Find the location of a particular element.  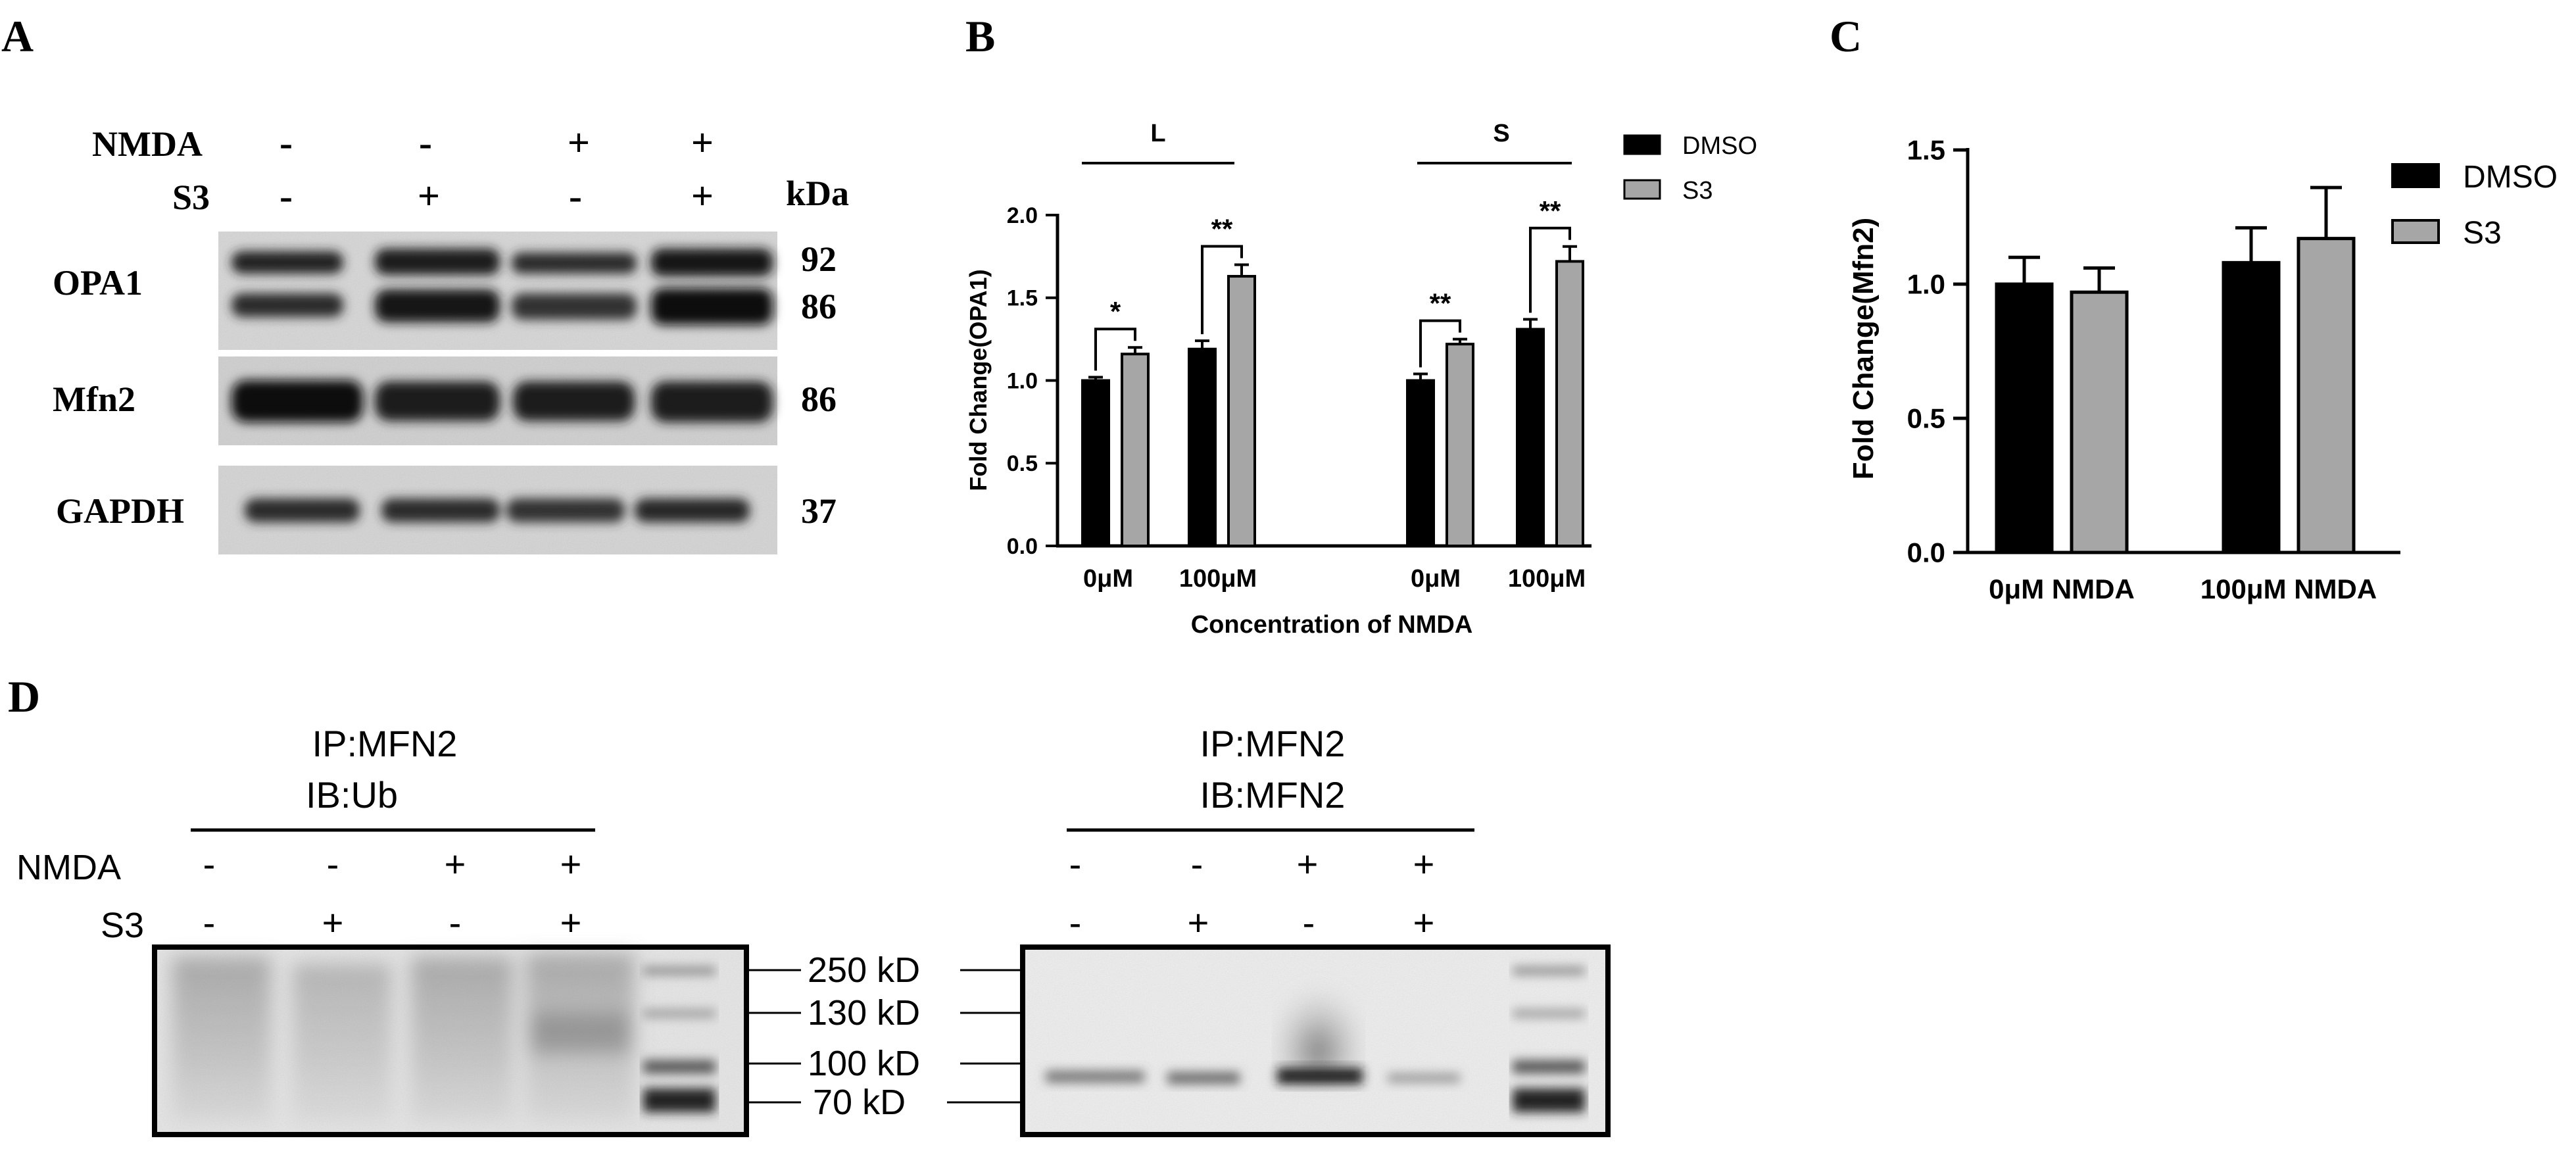

right-blot-title-ip: IP:MFN2 is located at coordinates (1273, 743).